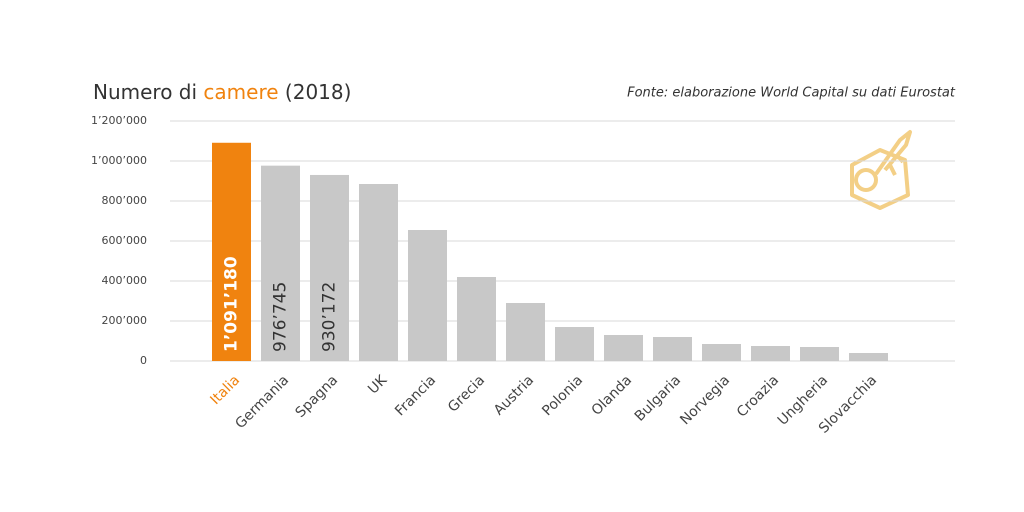 The height and width of the screenshot is (512, 1024). Describe the element at coordinates (225, 390) in the screenshot. I see `x-tick-label: Italia` at that location.